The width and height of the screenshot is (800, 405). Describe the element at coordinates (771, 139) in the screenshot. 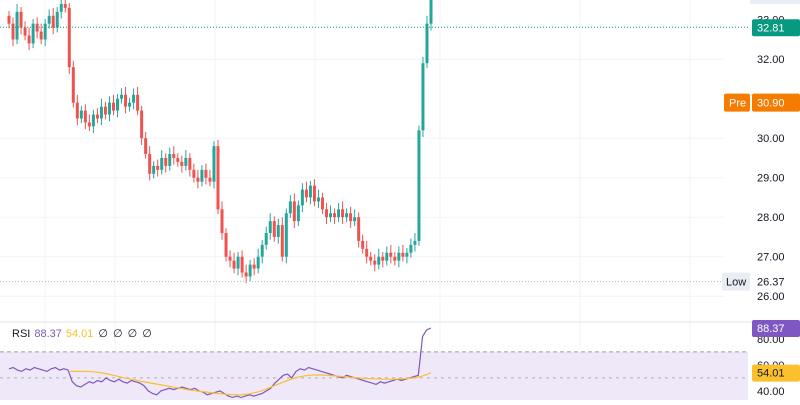

I see `price-tick-label: 30.00` at that location.